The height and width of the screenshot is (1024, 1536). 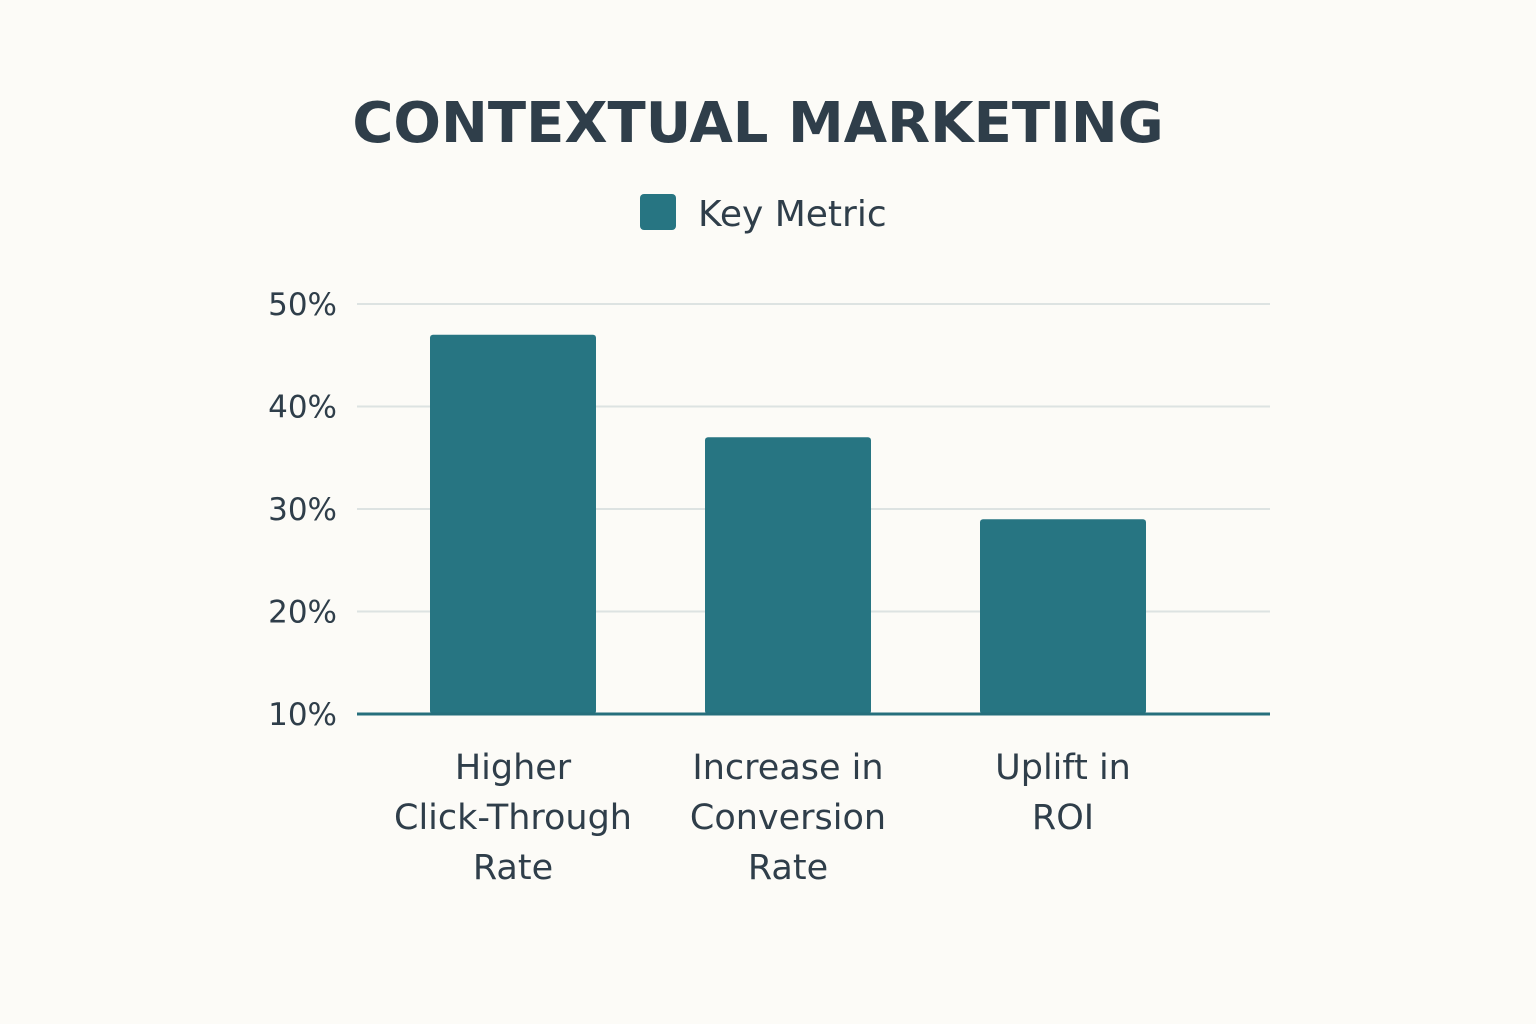 What do you see at coordinates (302, 305) in the screenshot?
I see `y-tick-label: 50%` at bounding box center [302, 305].